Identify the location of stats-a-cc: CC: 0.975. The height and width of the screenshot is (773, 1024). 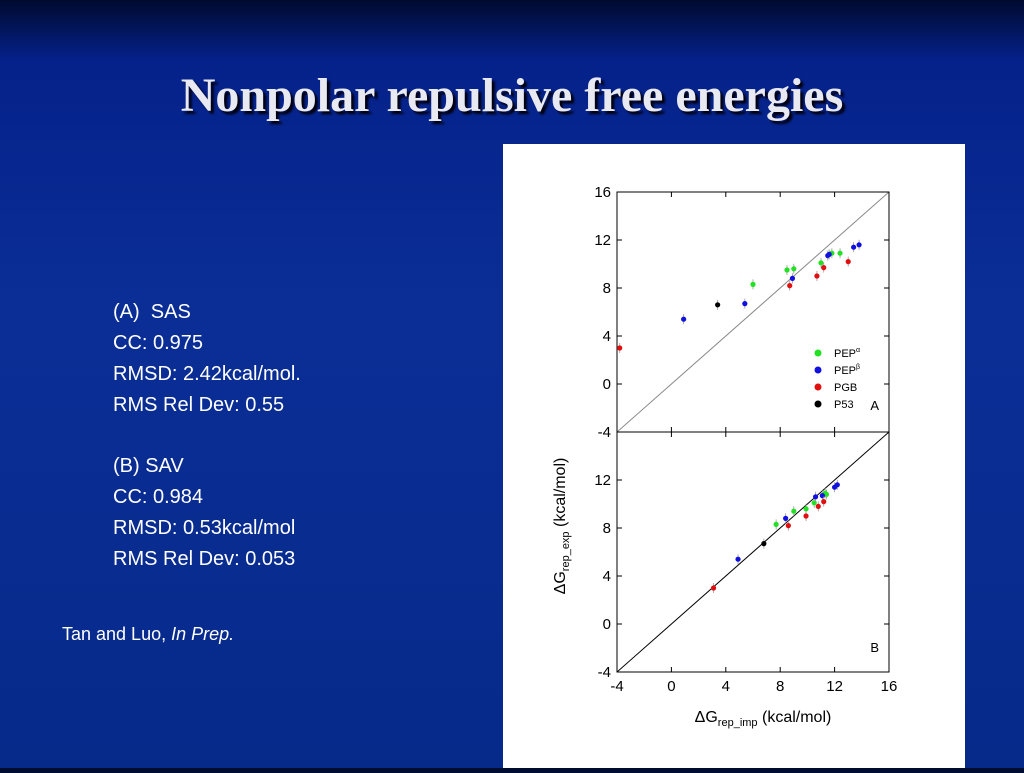
(158, 343).